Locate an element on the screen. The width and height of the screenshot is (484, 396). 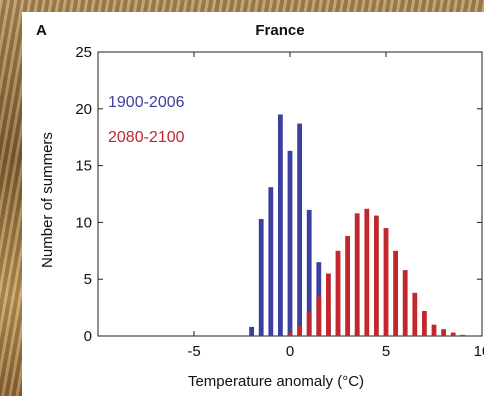
y-axis-label: Number of summers is located at coordinates (47, 200).